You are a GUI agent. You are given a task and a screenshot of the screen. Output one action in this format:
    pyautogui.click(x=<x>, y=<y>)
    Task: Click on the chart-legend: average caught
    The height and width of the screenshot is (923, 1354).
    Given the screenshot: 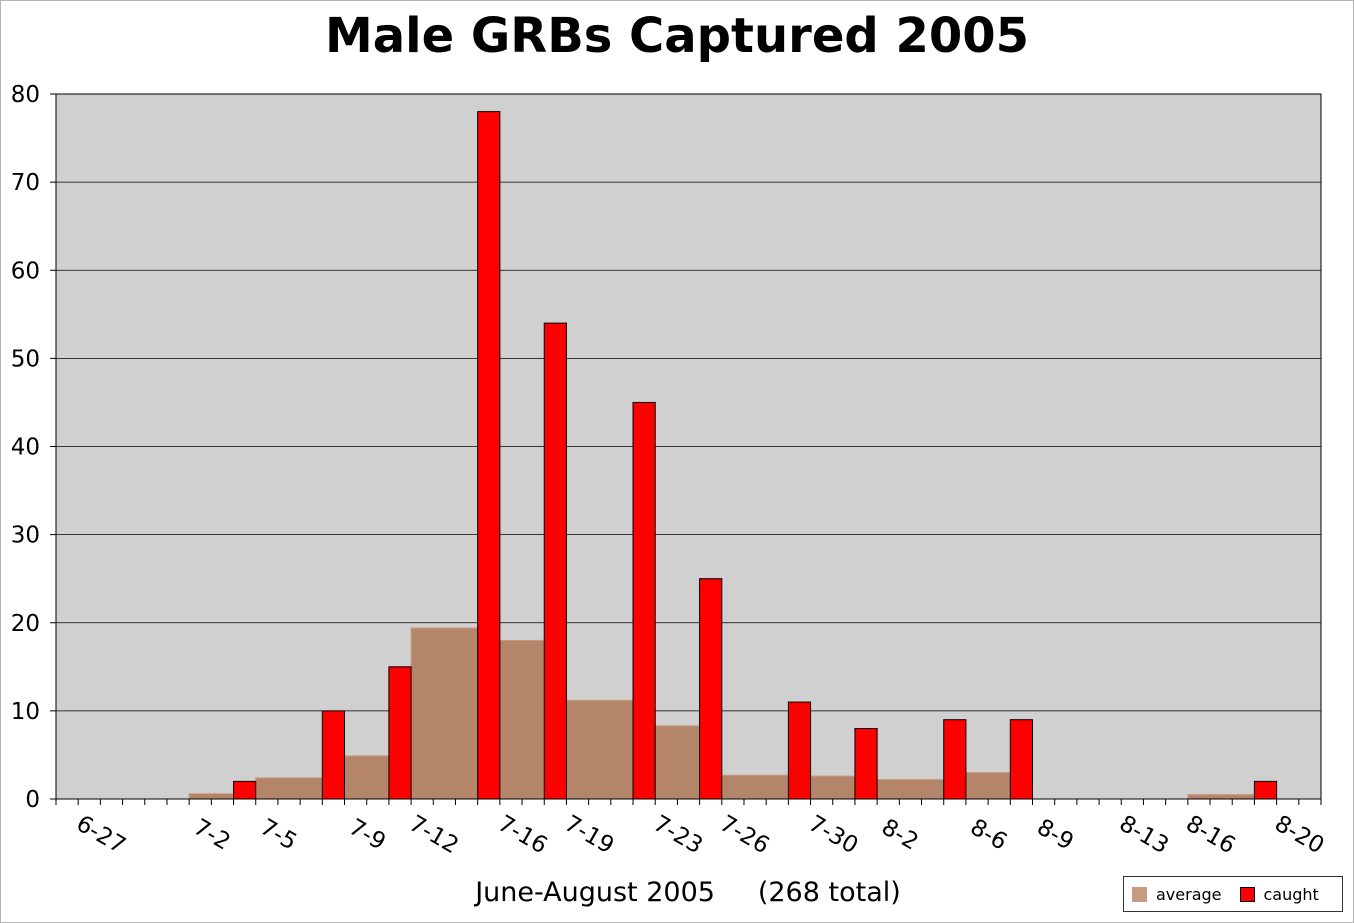 What is the action you would take?
    pyautogui.click(x=1233, y=894)
    